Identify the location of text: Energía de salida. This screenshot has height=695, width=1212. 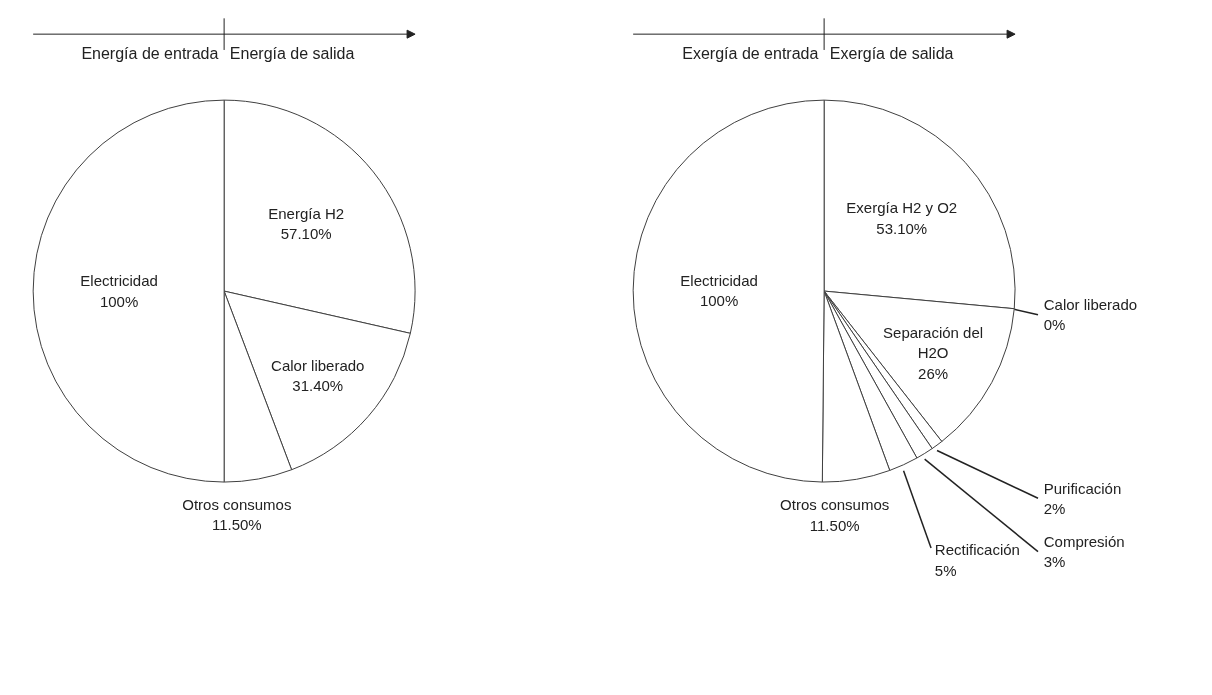
(292, 54).